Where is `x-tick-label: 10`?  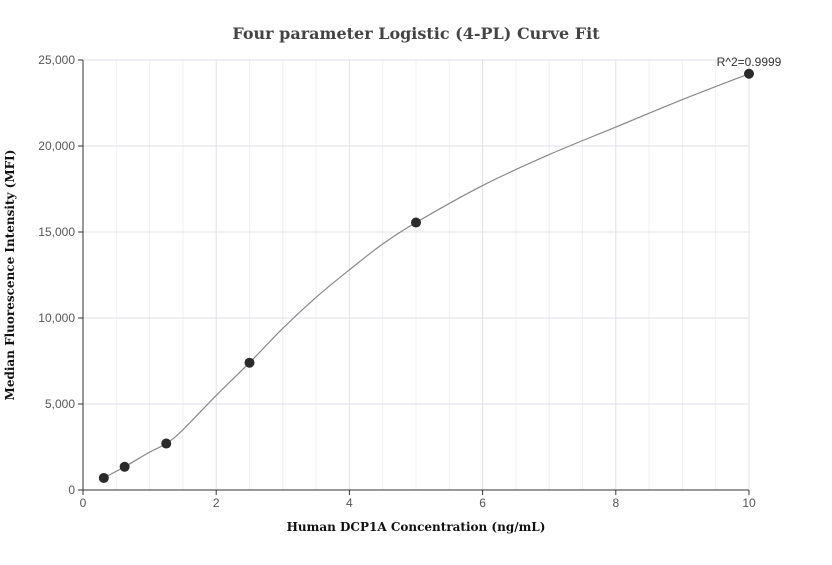 x-tick-label: 10 is located at coordinates (749, 503).